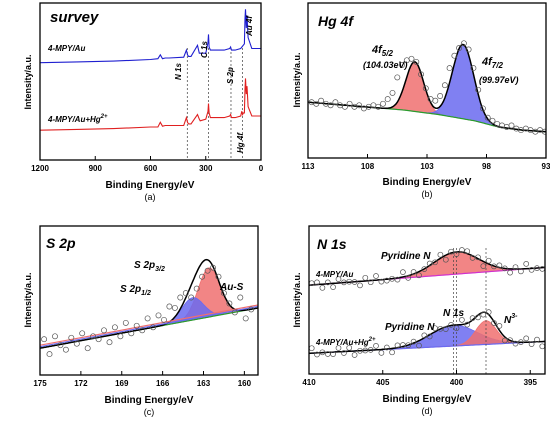 The height and width of the screenshot is (421, 550). What do you see at coordinates (150, 84) in the screenshot?
I see `panel-a-plot` at bounding box center [150, 84].